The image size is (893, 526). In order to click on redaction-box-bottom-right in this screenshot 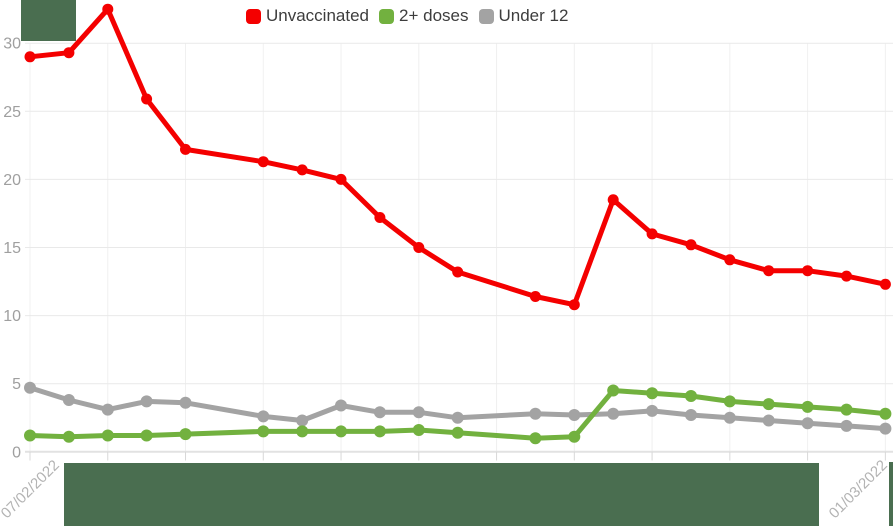, I will do `click(891, 494)`.